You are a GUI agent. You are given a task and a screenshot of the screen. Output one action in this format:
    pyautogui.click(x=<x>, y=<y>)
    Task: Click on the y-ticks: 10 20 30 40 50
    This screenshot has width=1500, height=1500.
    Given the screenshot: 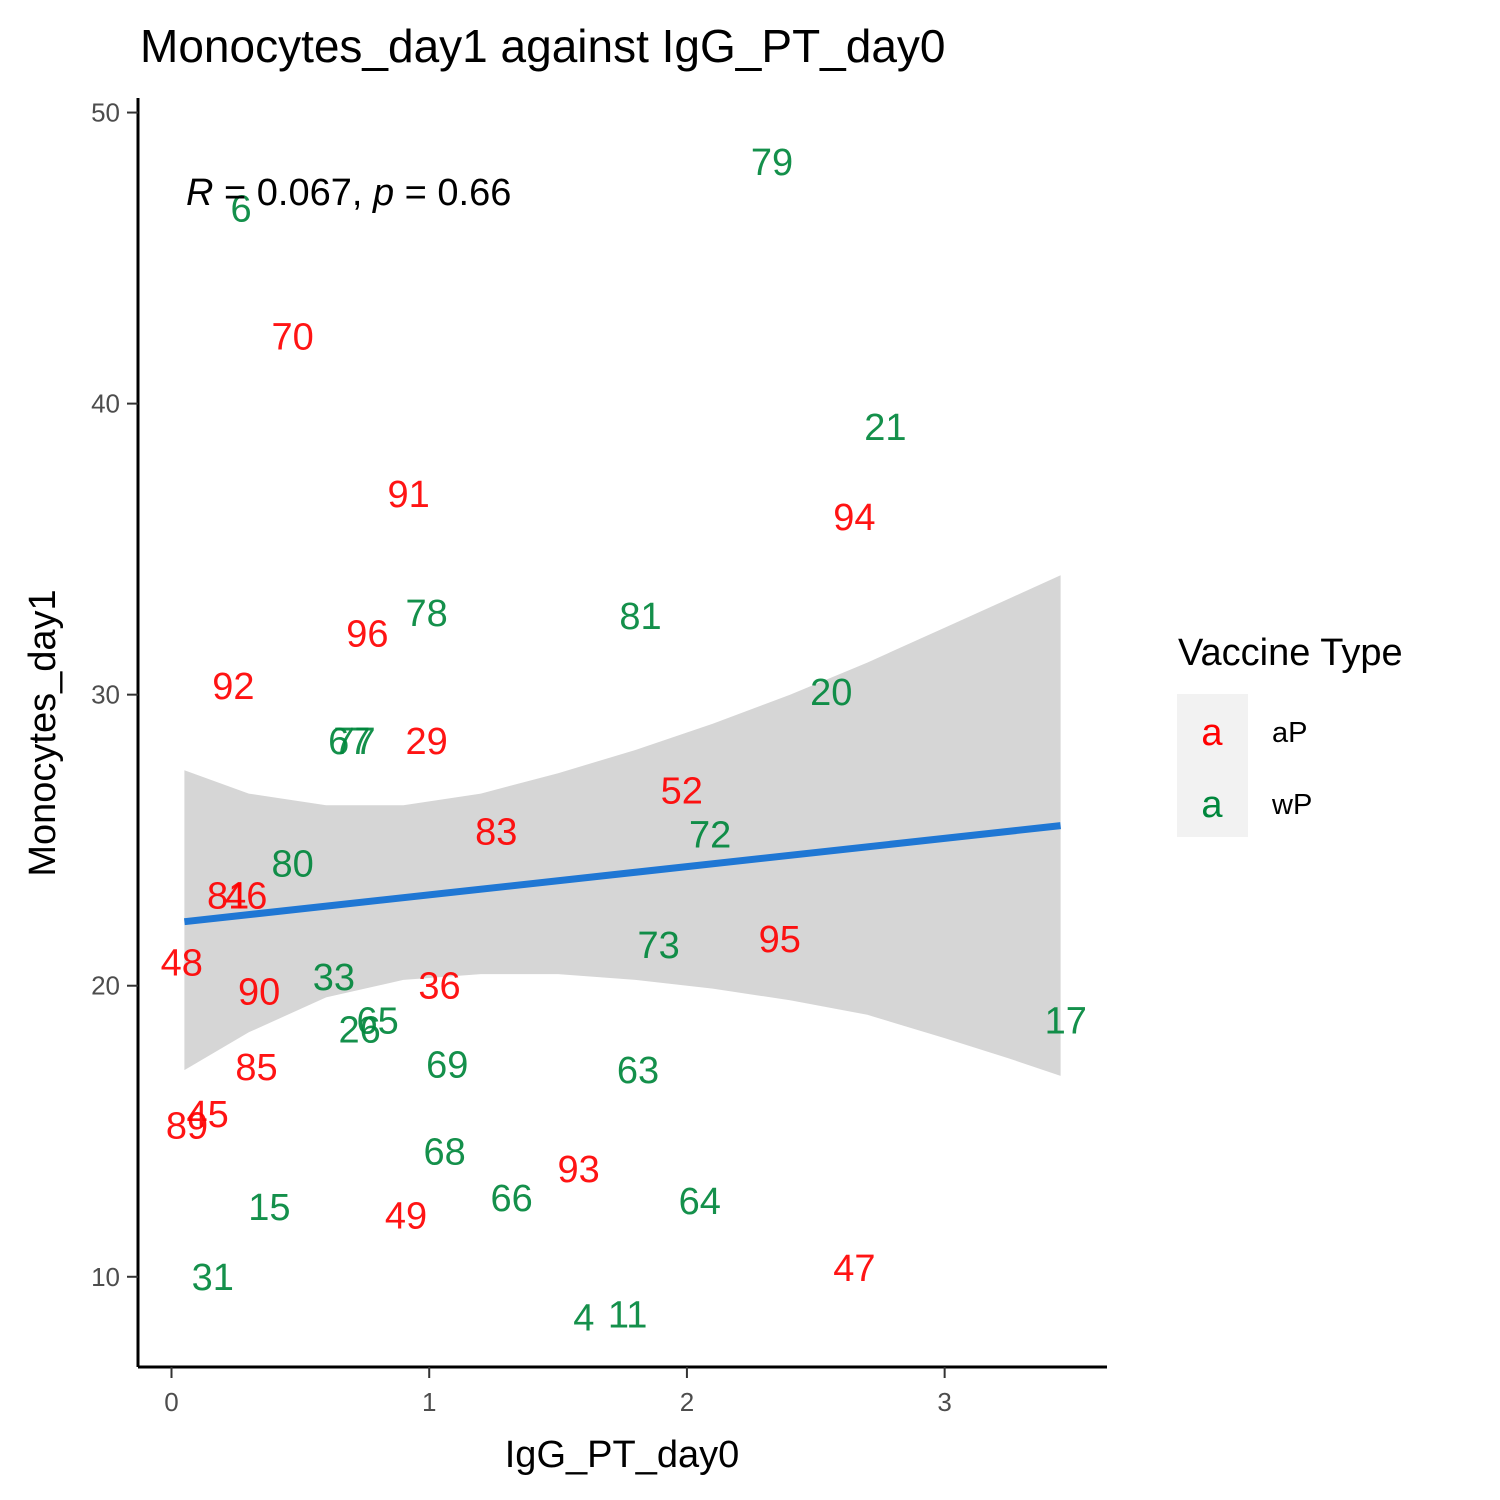 What is the action you would take?
    pyautogui.click(x=114, y=695)
    